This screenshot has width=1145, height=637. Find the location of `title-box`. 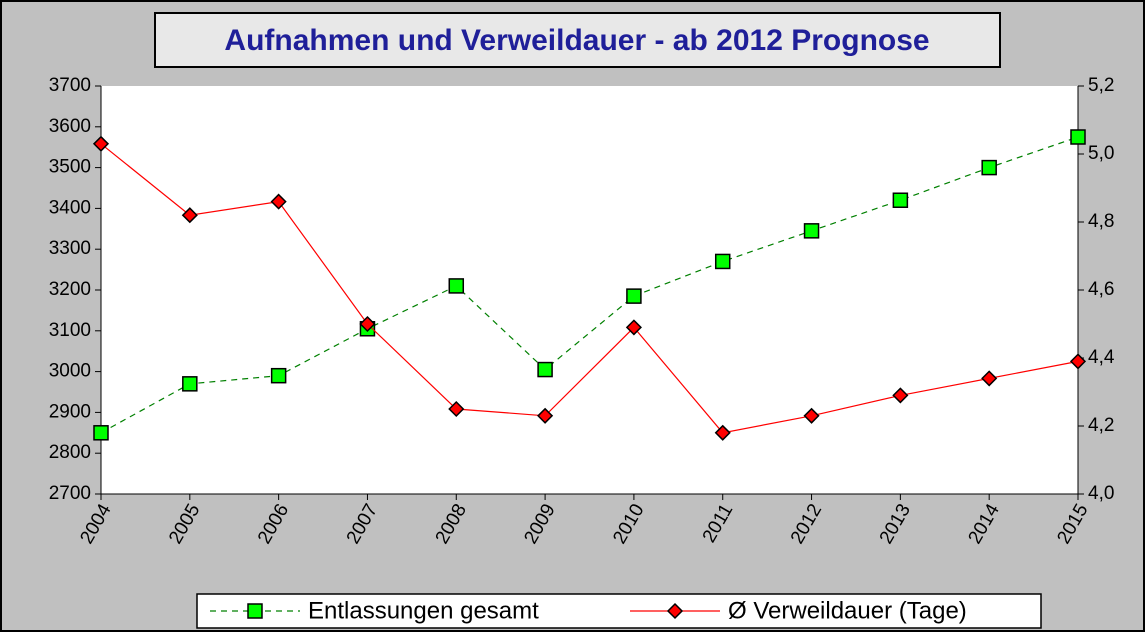

title-box is located at coordinates (577, 40).